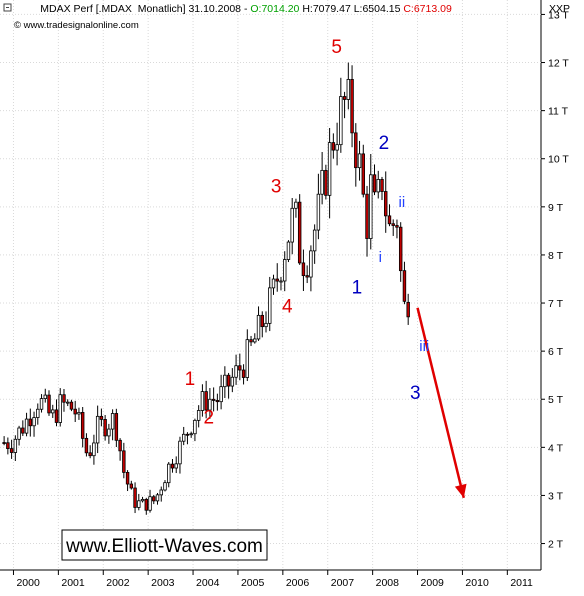 This screenshot has height=596, width=584. I want to click on watermark-text: www.Elliott-Waves.com, so click(164, 546).